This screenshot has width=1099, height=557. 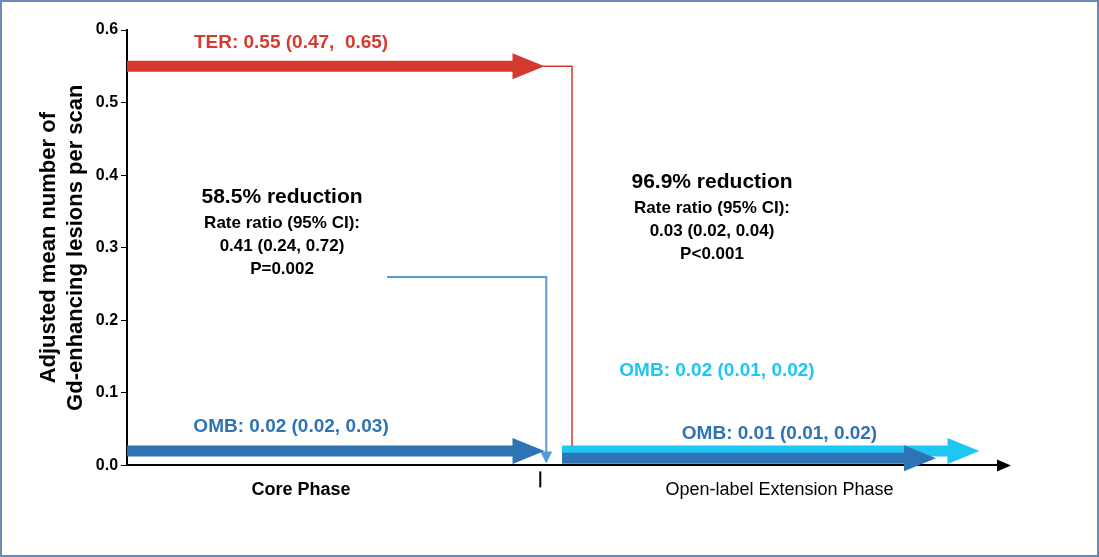 I want to click on x-tick-label: Core Phase, so click(x=301, y=489).